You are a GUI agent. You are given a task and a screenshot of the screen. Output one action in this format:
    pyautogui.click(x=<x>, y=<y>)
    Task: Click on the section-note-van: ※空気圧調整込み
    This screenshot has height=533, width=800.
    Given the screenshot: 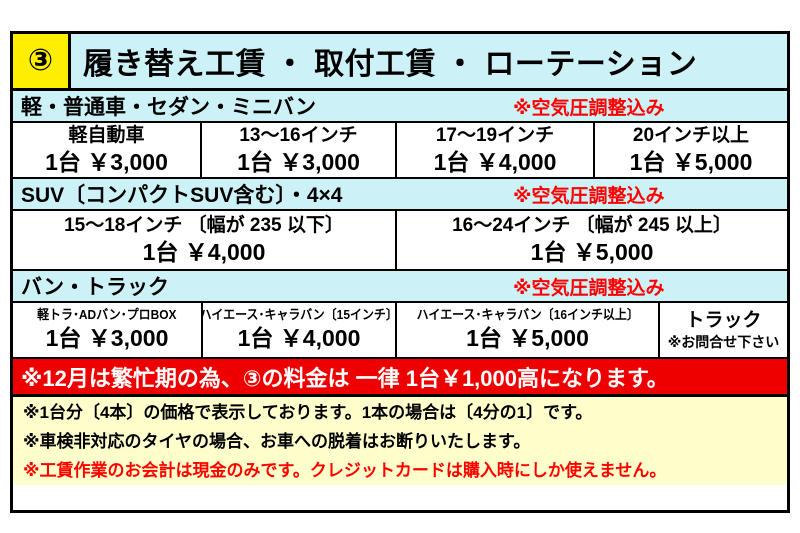 What is the action you would take?
    pyautogui.click(x=589, y=288)
    